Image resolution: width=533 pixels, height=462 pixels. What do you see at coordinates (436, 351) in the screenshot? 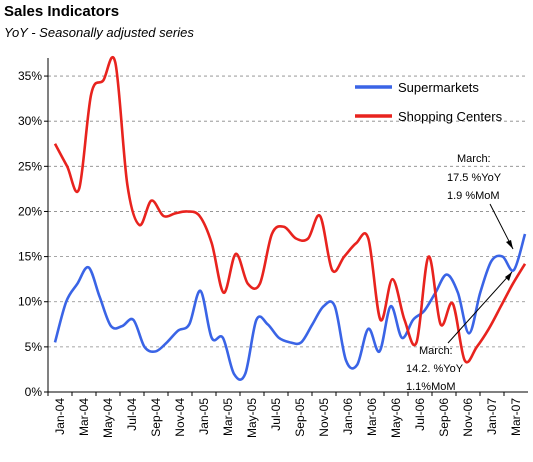
I see `annotation-shopping-line-1: March:` at bounding box center [436, 351].